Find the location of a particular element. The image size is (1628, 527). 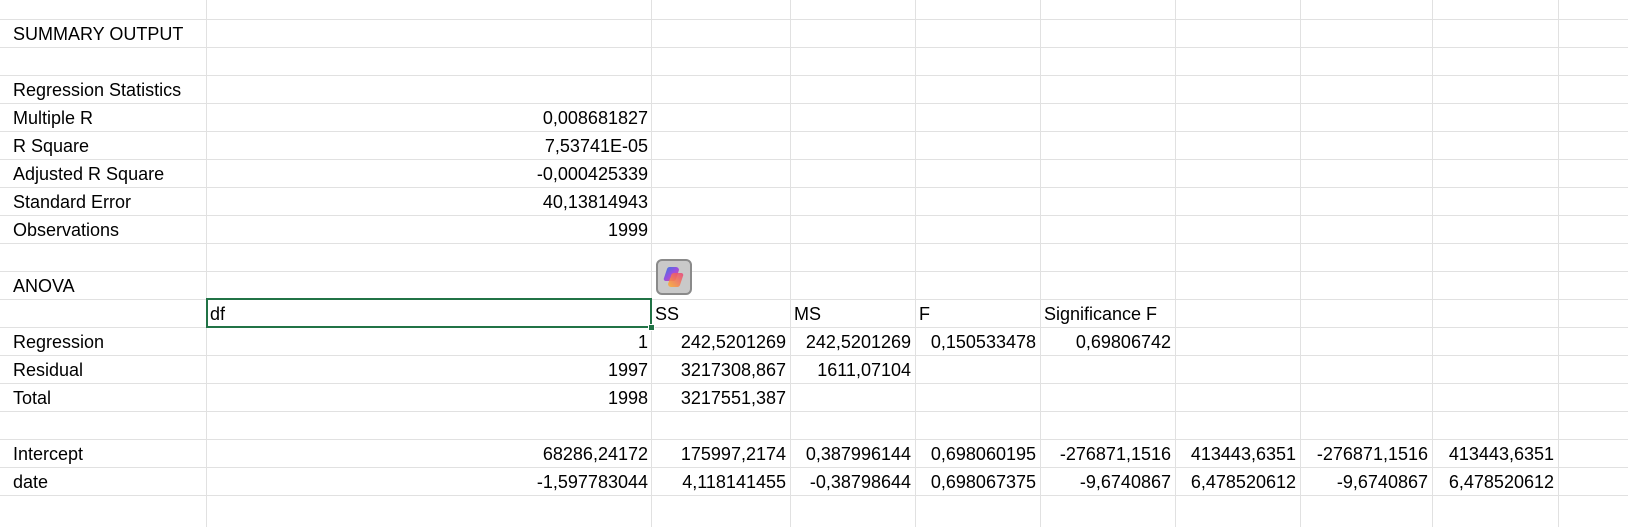

anova-header-df: df is located at coordinates (218, 314).